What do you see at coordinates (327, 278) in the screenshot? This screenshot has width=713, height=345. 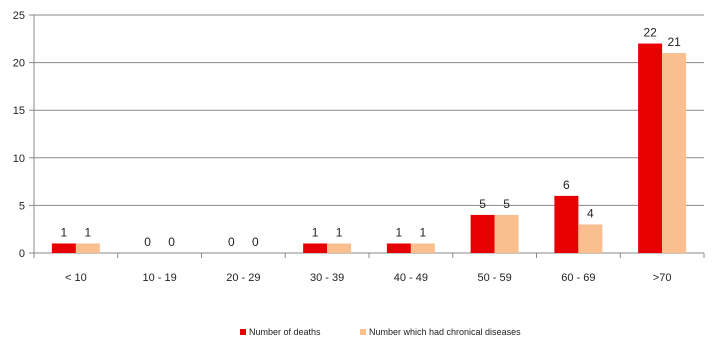 I see `x-tick-label: 30 - 39` at bounding box center [327, 278].